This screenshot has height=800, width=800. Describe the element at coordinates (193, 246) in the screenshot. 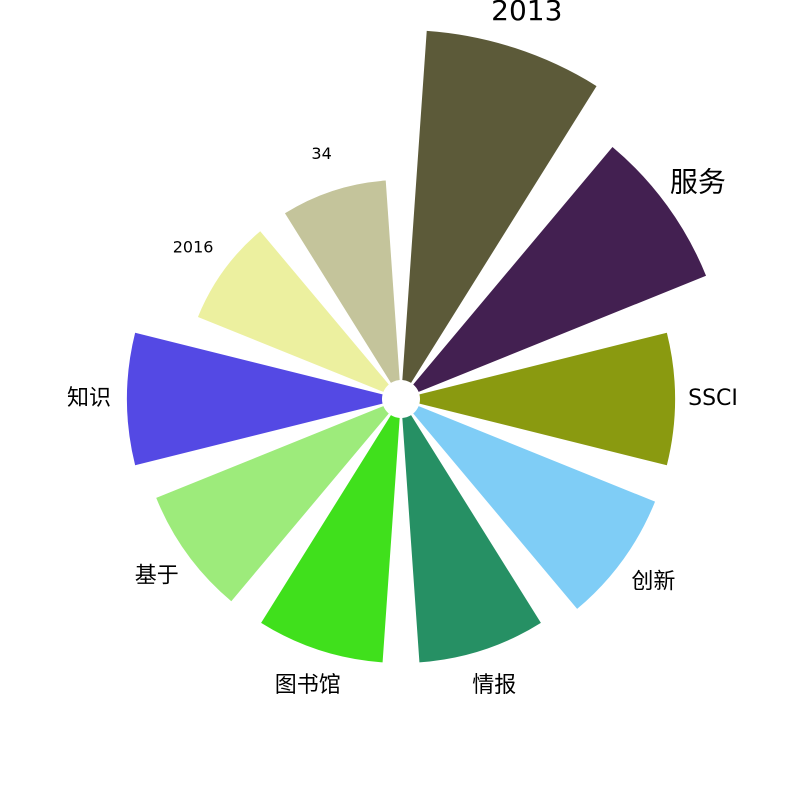

I see `category-label-8: 2016` at that location.